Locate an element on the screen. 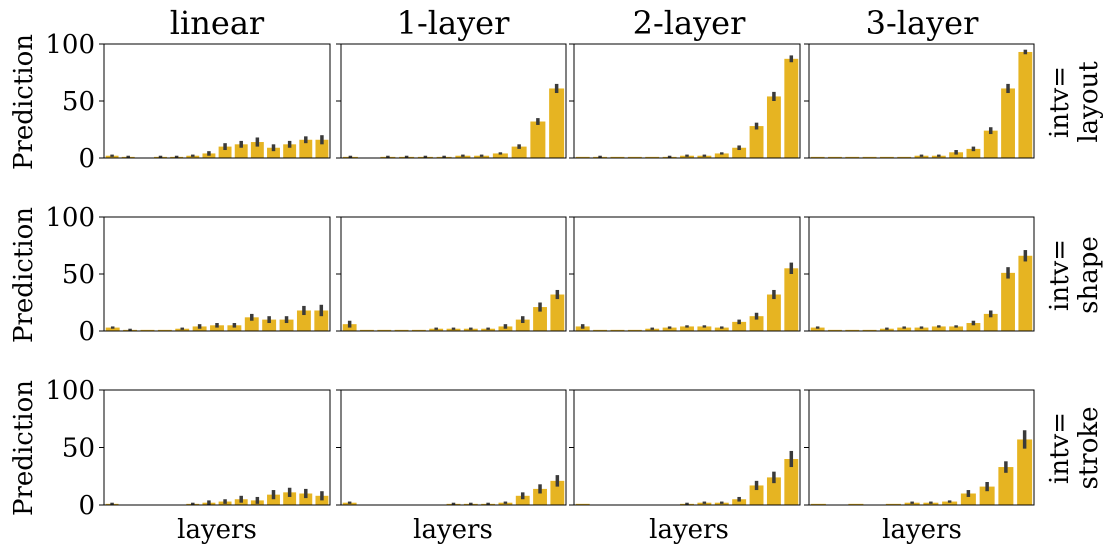 This screenshot has width=1110, height=555. panel-frame-r1-c4 is located at coordinates (921, 101).